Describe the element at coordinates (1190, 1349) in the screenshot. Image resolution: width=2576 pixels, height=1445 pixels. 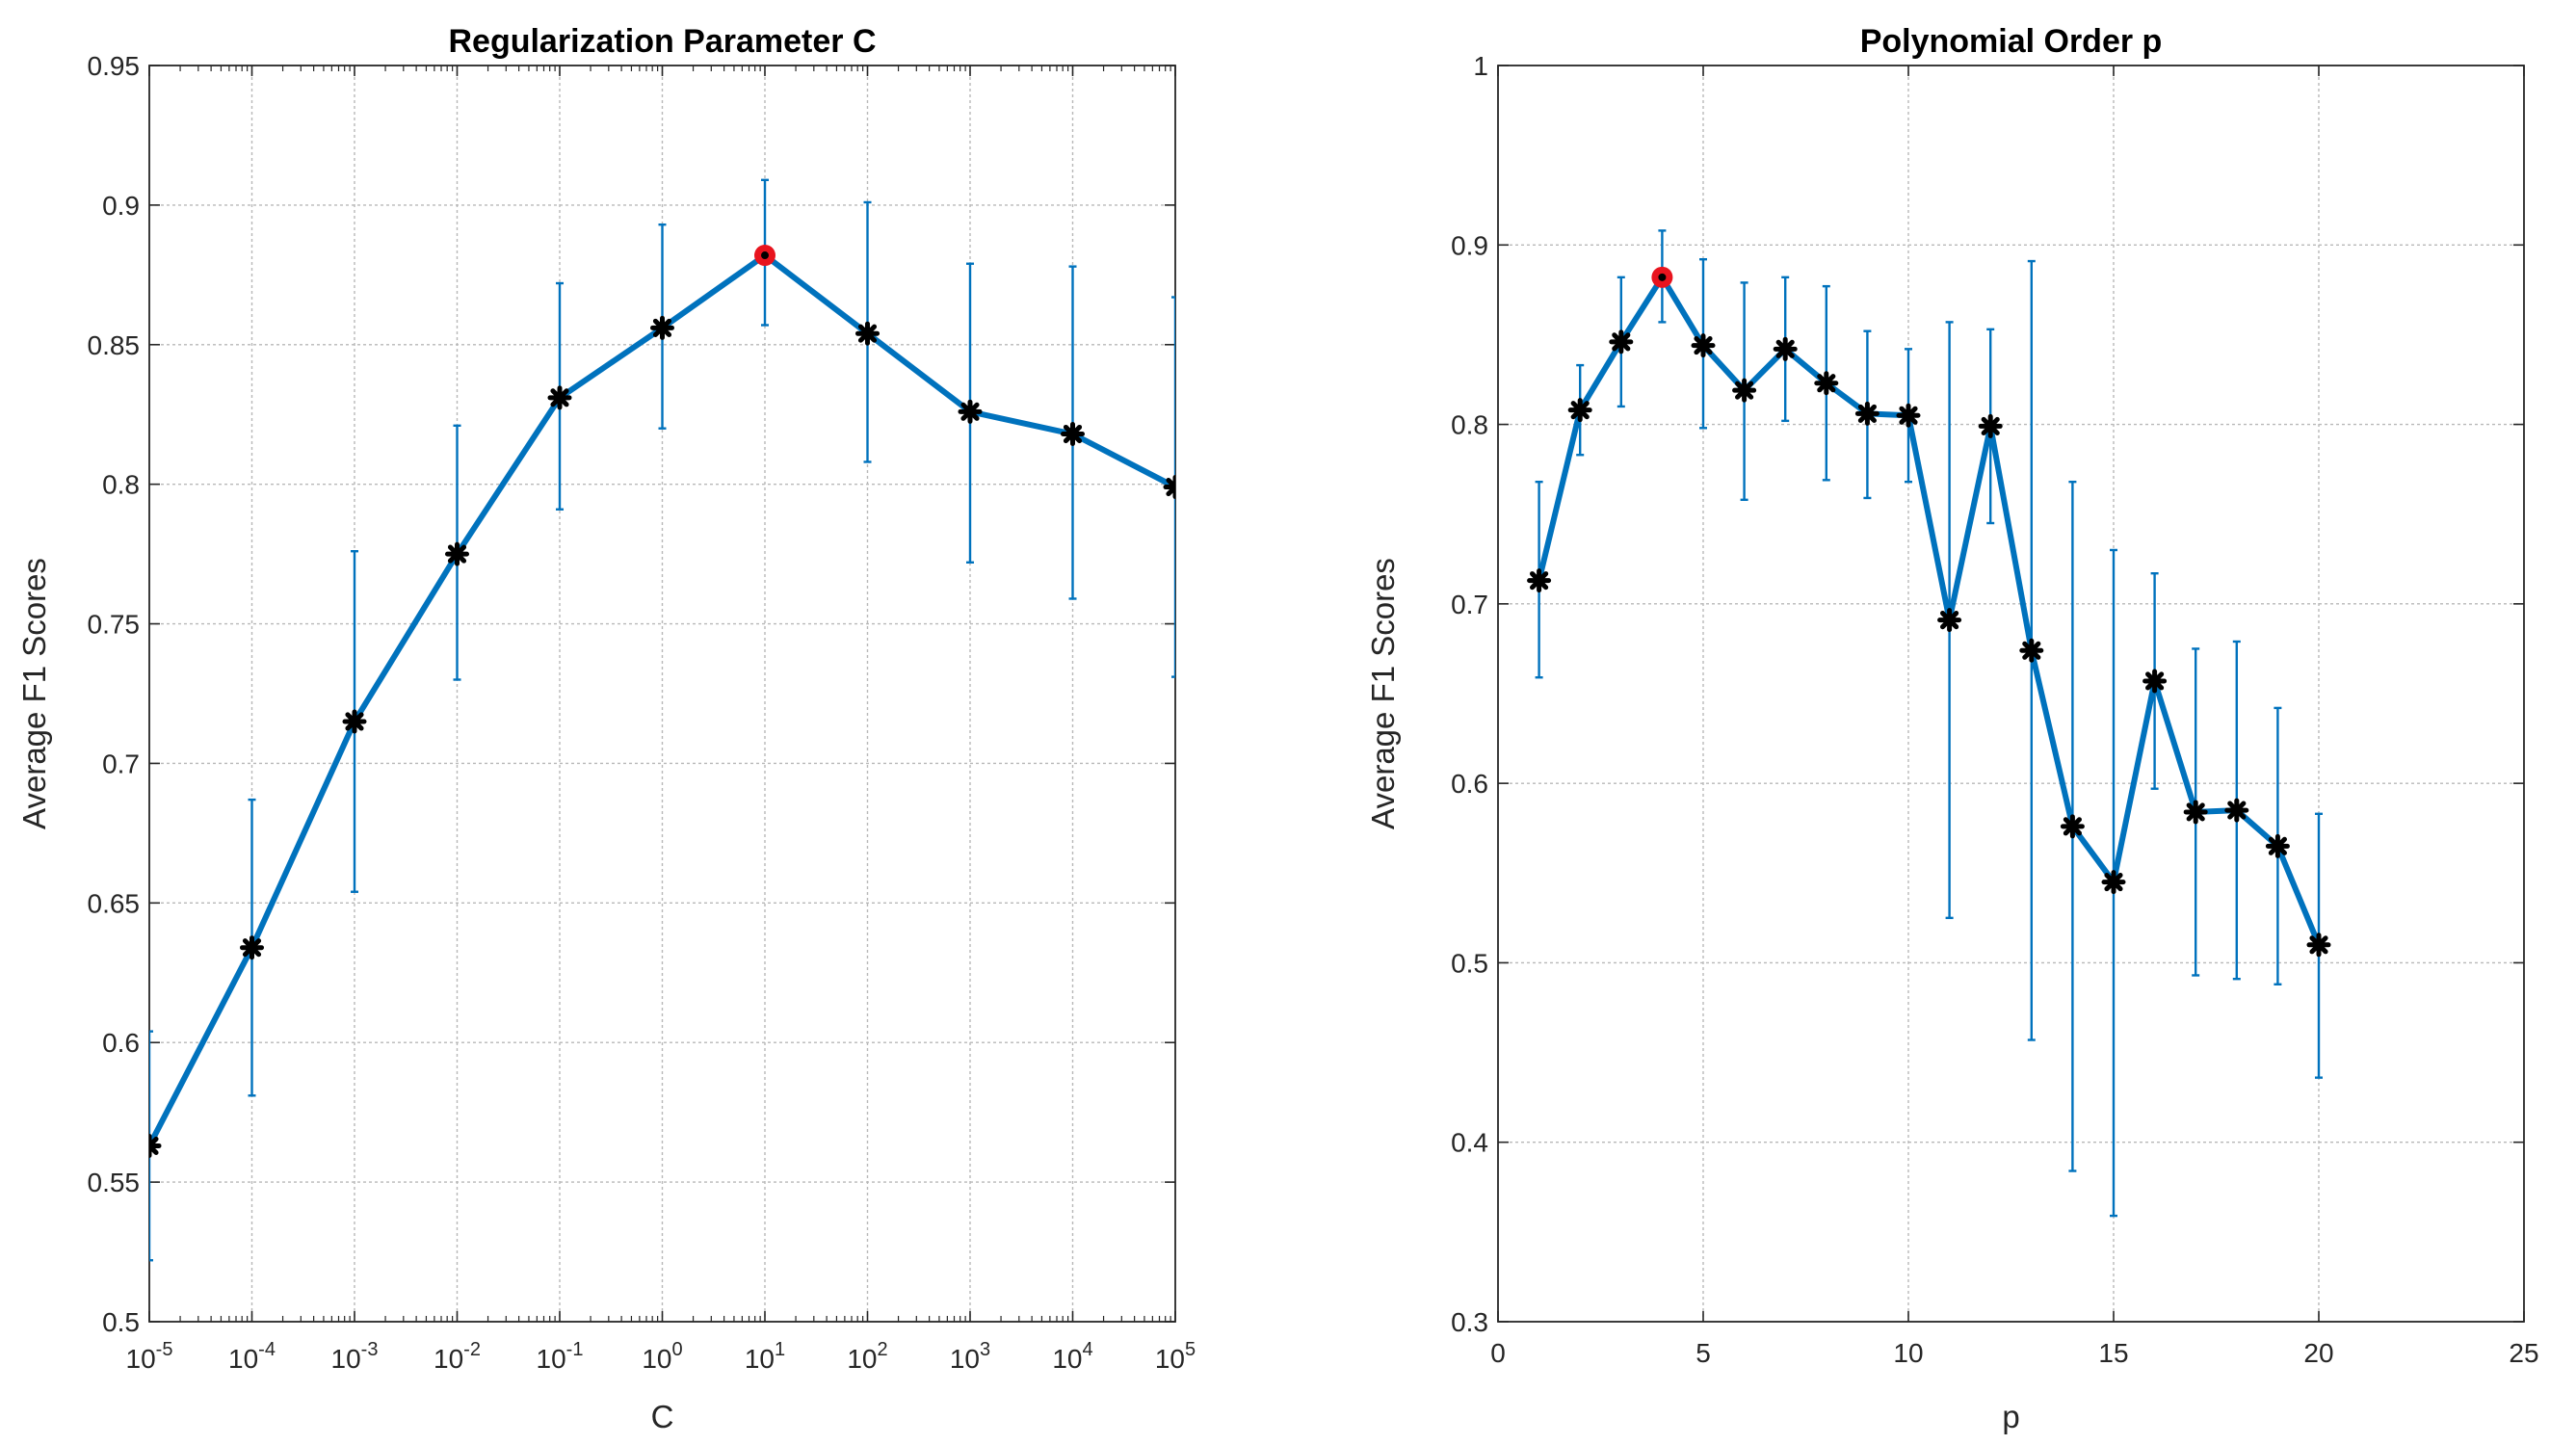
I see `x-tick-exponent: 5` at that location.